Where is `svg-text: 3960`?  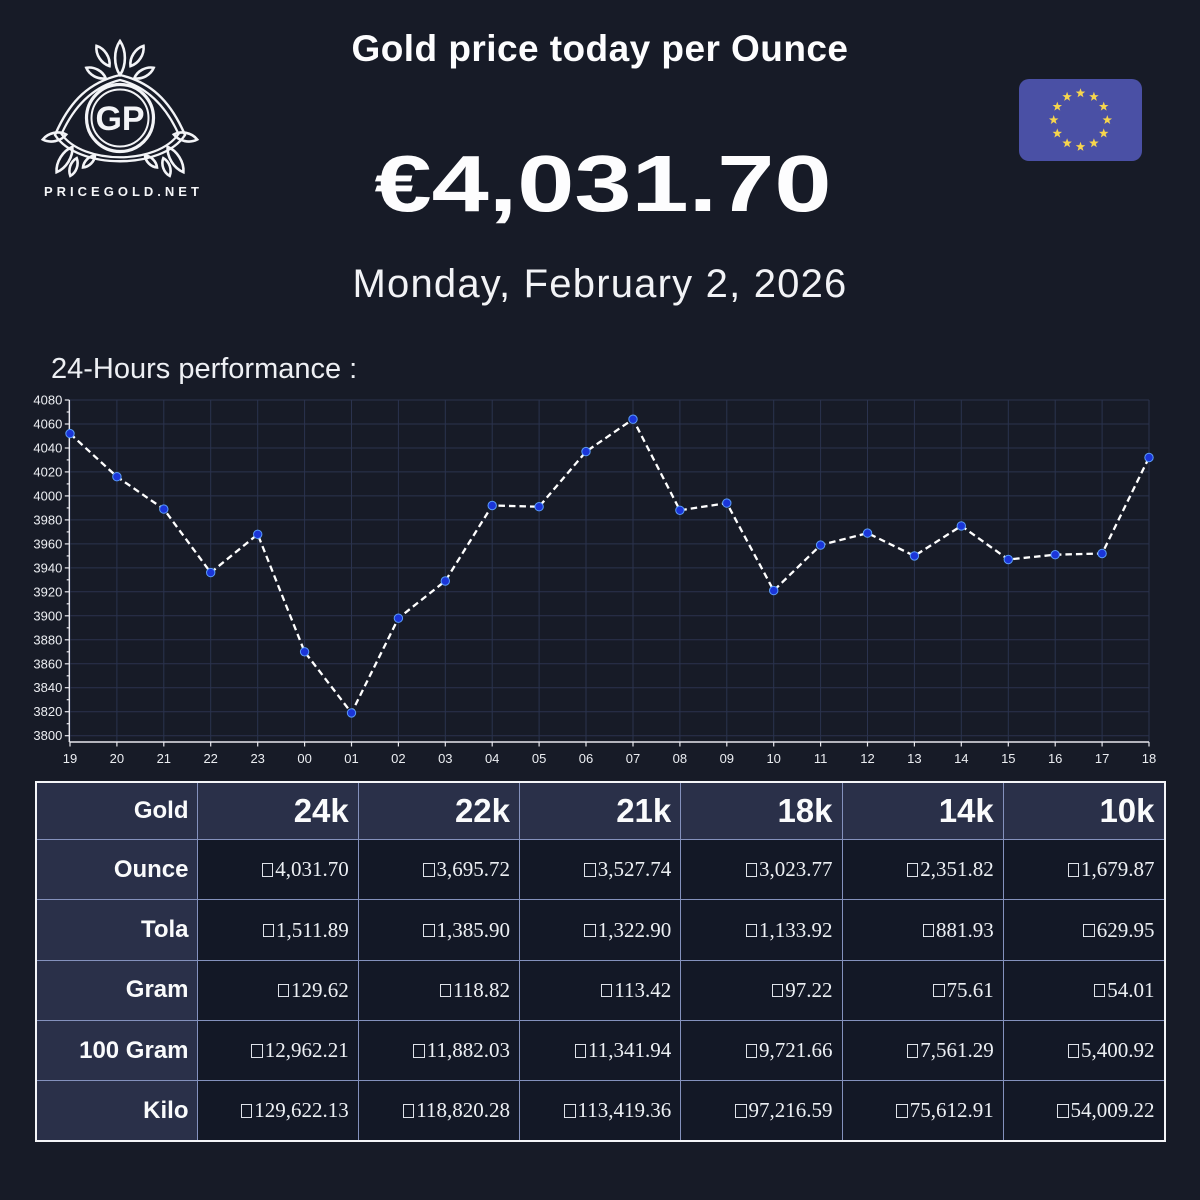 svg-text: 3960 is located at coordinates (47, 543).